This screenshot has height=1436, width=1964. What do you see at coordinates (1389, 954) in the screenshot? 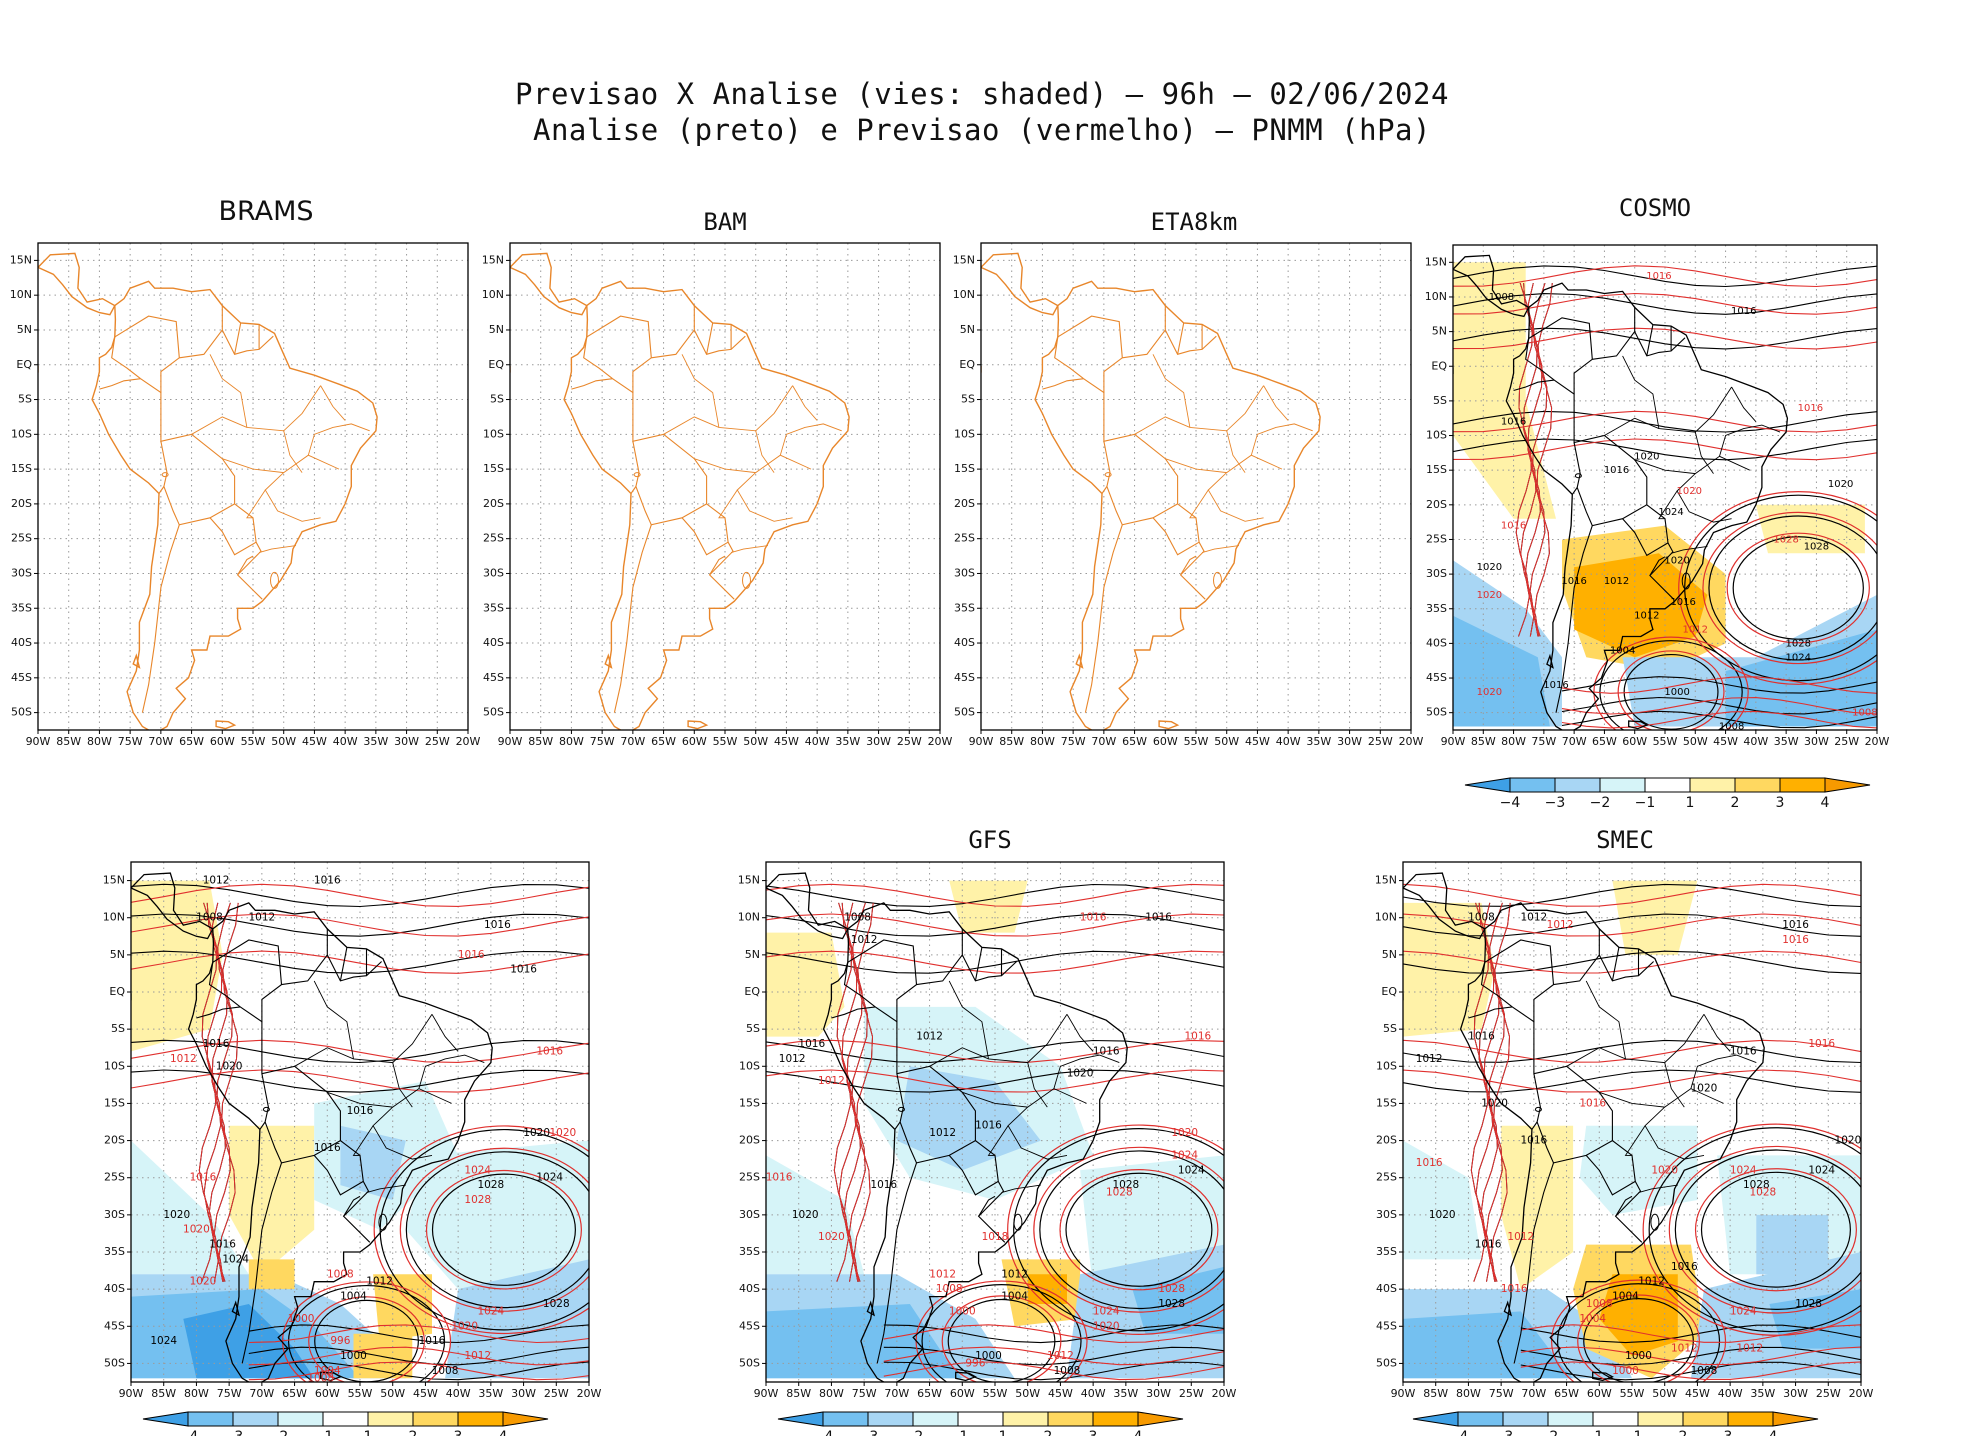
I see `lat-tick-label: 5N` at bounding box center [1389, 954].